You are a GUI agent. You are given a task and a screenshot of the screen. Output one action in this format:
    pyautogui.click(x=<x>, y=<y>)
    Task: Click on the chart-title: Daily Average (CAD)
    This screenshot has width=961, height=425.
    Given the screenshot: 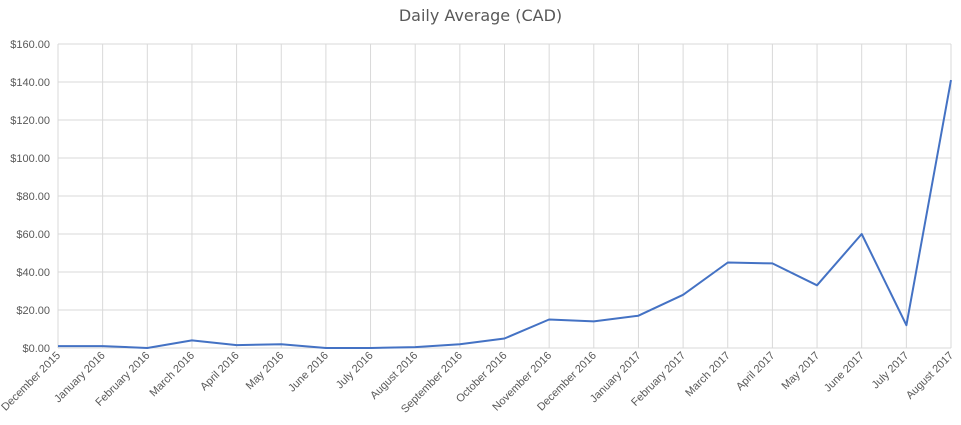 What is the action you would take?
    pyautogui.click(x=480, y=15)
    